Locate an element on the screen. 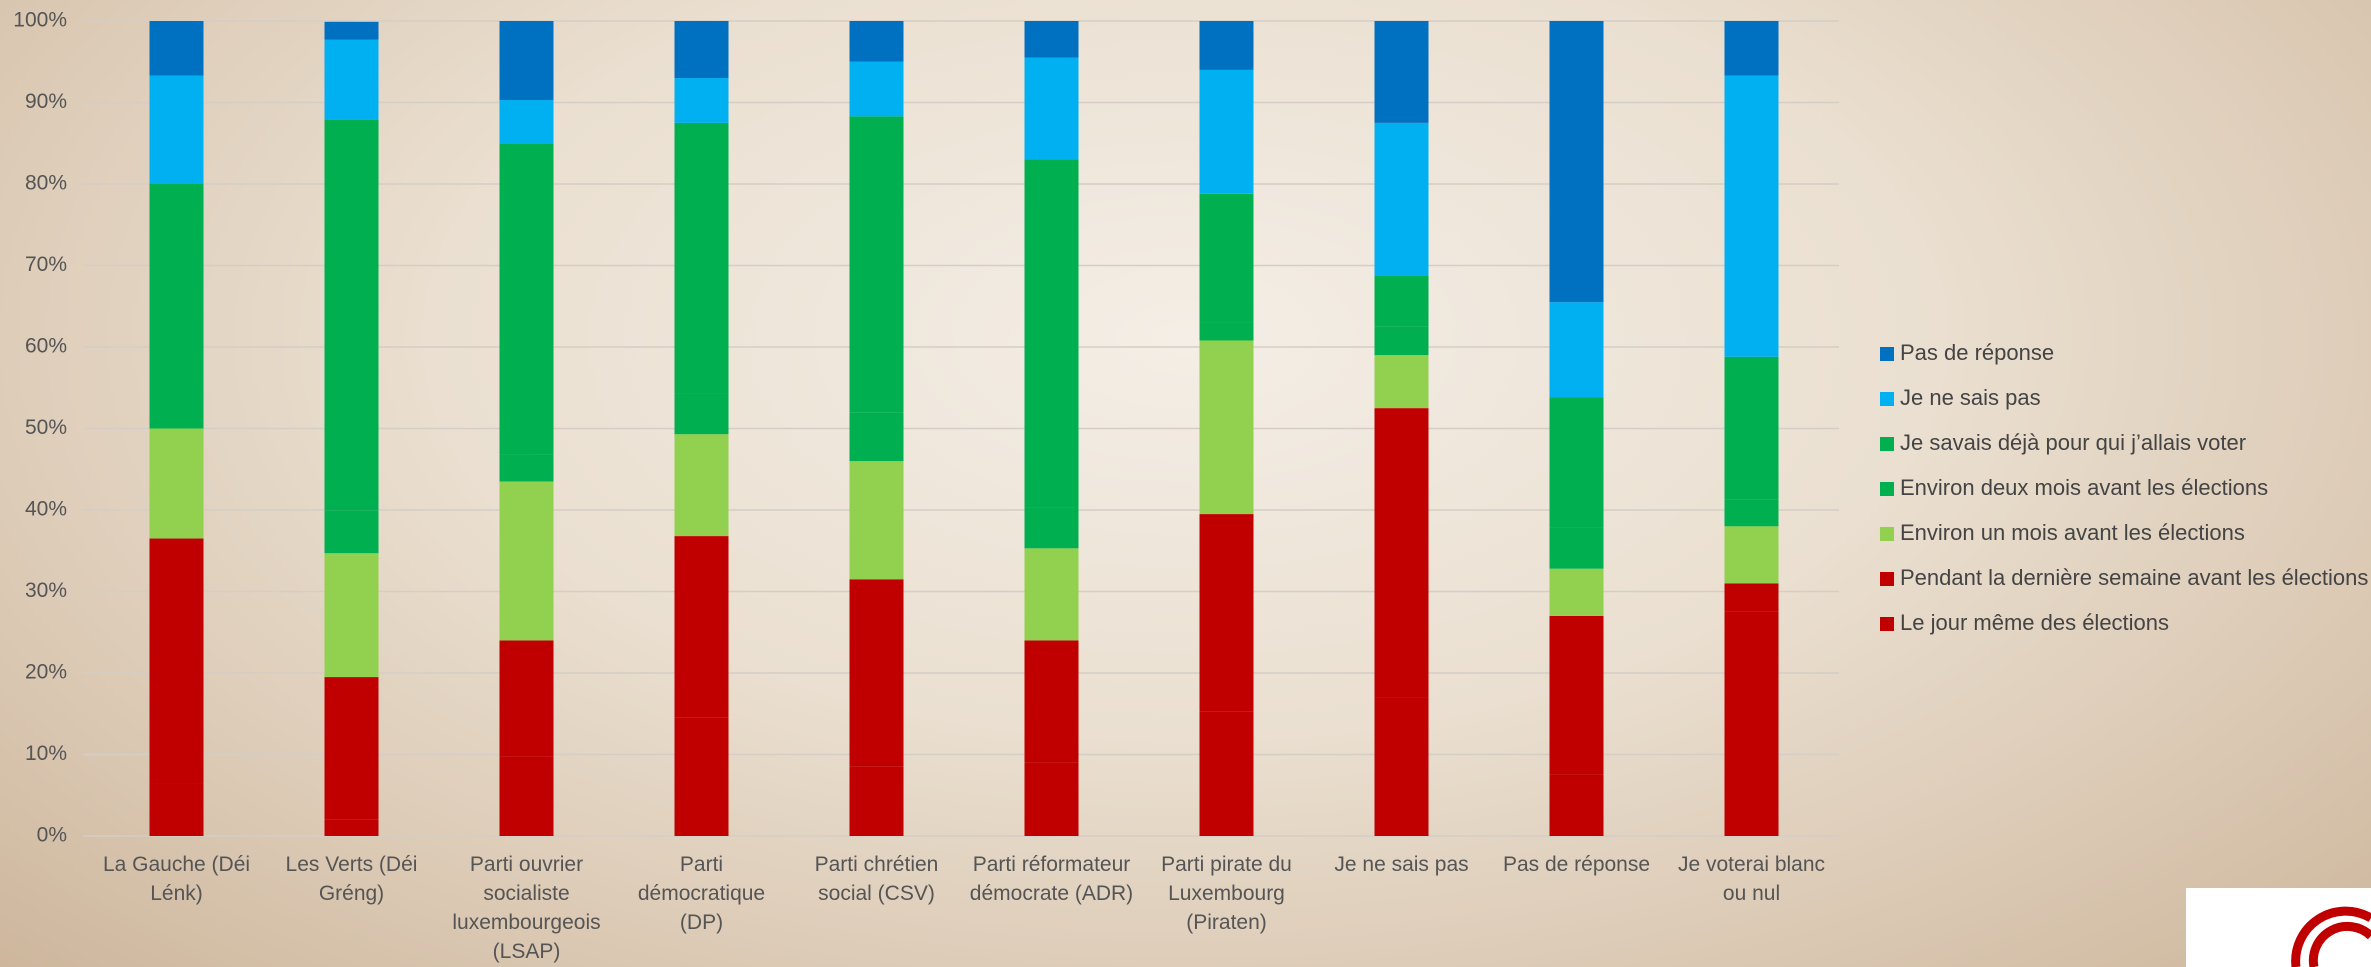 Image resolution: width=2371 pixels, height=967 pixels. x-tick-label: La Gauche (Déi Lénk) is located at coordinates (176, 879).